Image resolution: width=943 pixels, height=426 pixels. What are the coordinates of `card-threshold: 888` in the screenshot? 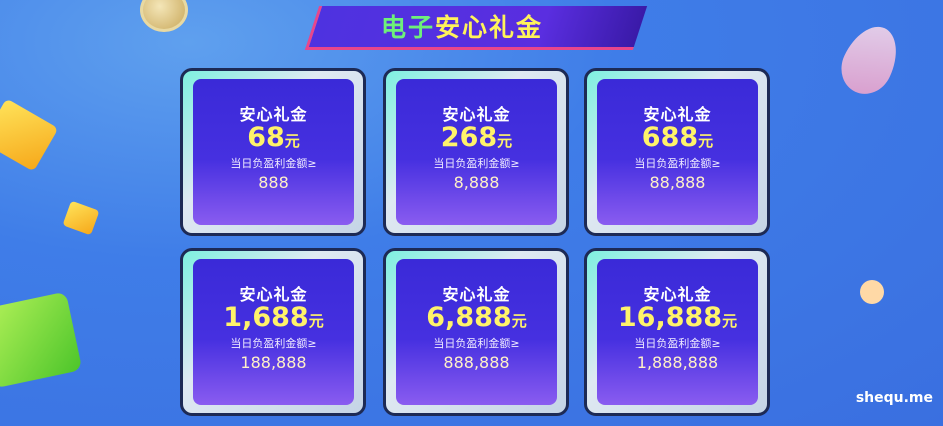 It's located at (273, 182).